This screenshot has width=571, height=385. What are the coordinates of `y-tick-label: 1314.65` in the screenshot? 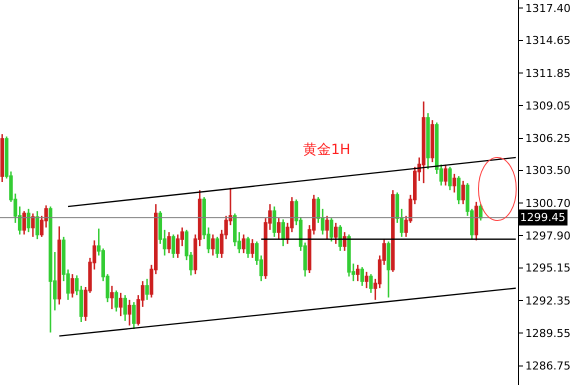 It's located at (548, 41).